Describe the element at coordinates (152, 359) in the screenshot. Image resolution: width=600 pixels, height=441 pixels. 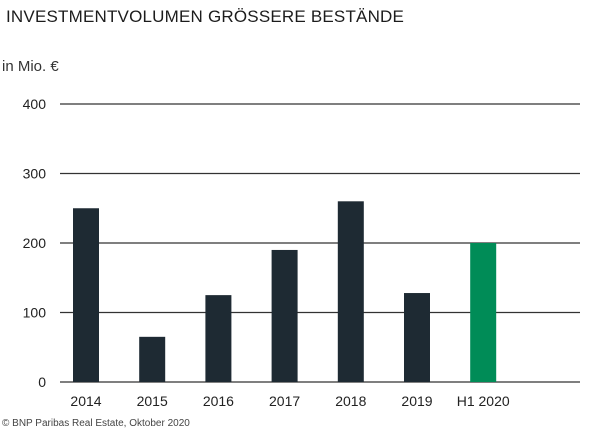
I see `bar-2015` at that location.